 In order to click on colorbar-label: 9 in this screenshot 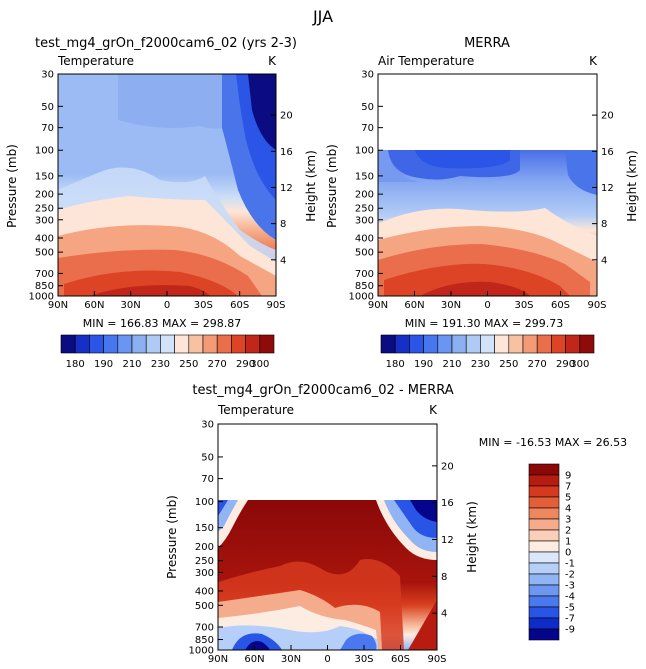, I will do `click(568, 476)`.